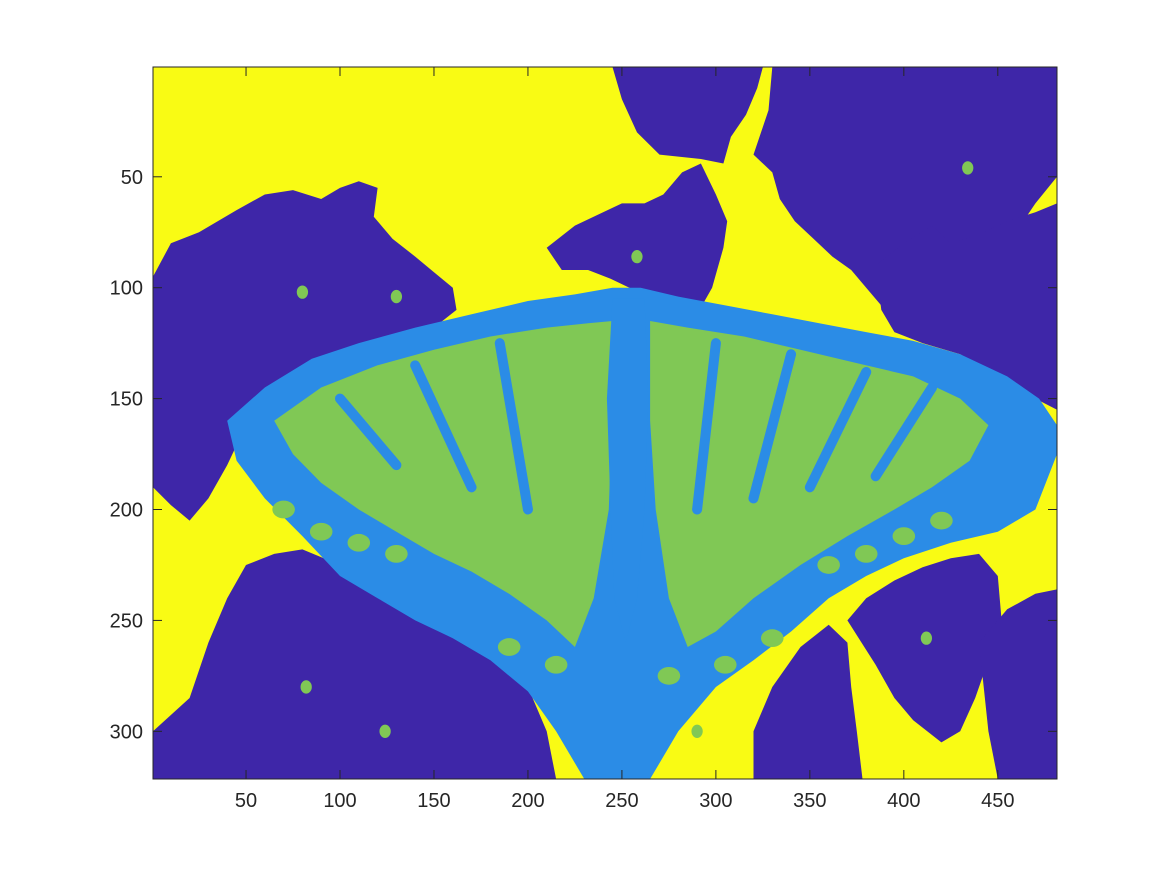 This screenshot has height=875, width=1167. I want to click on x-tick-label: 100, so click(339, 801).